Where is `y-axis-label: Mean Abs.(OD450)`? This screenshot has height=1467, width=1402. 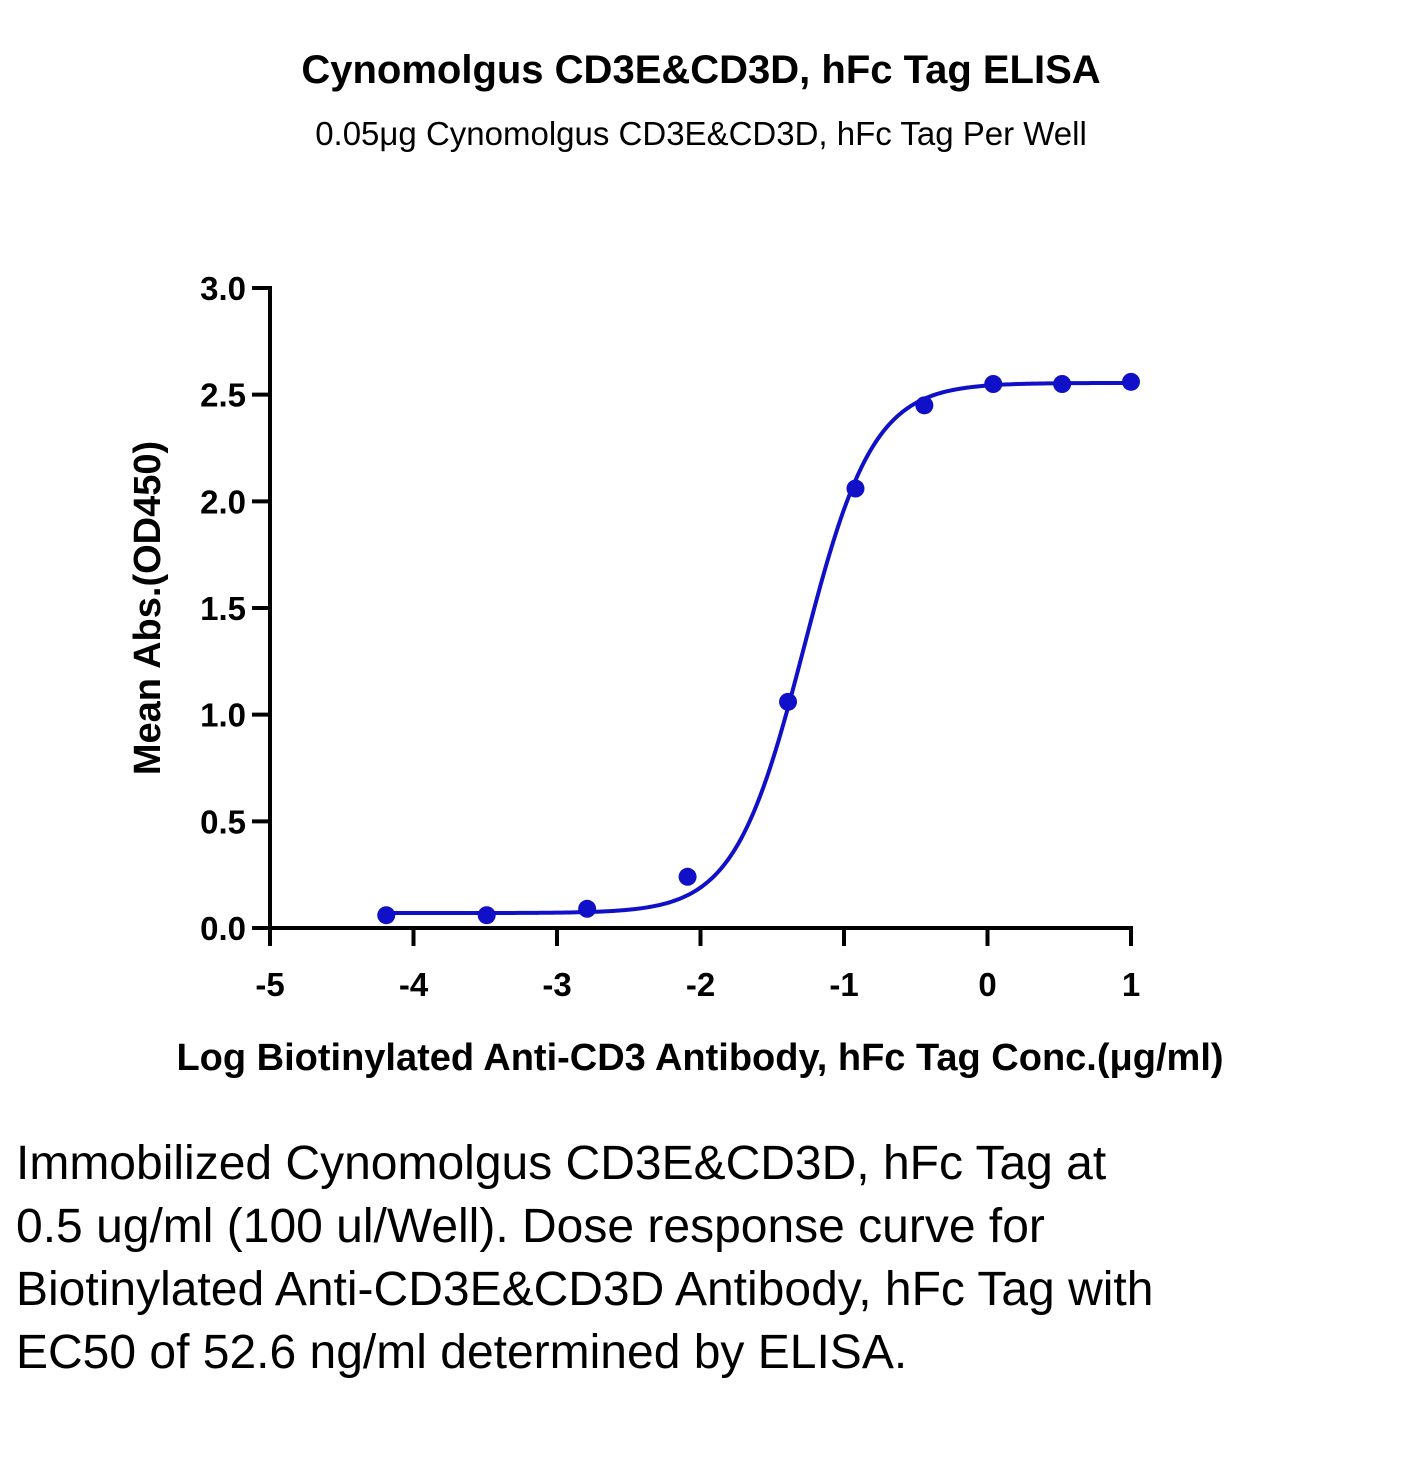
y-axis-label: Mean Abs.(OD450) is located at coordinates (148, 608).